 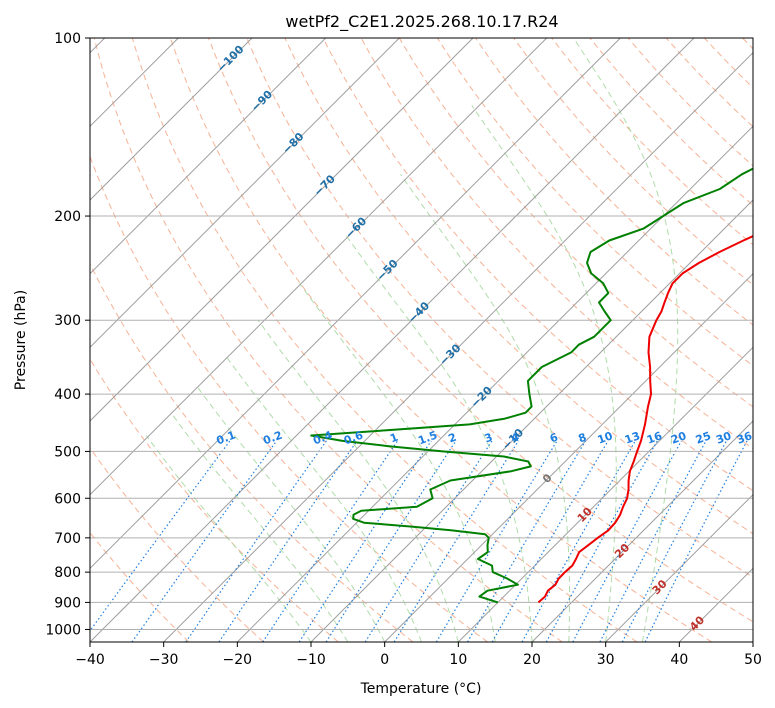 What do you see at coordinates (272, 438) in the screenshot?
I see `mixing-ratio-label: 0.2` at bounding box center [272, 438].